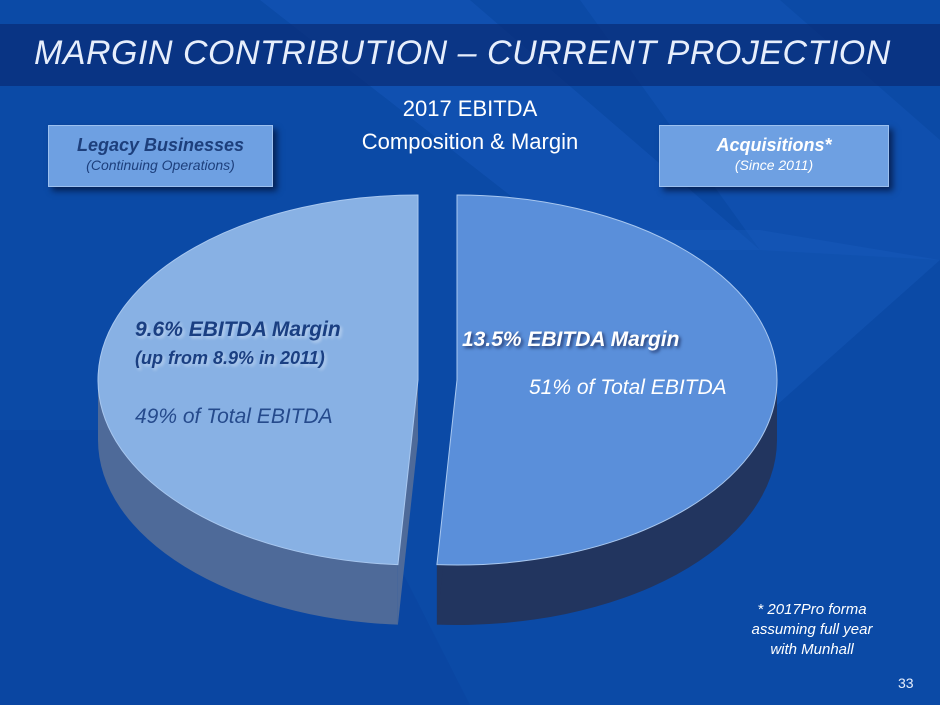  What do you see at coordinates (571, 339) in the screenshot?
I see `acquisitions-margin-label: 13.5% EBITDA Margin` at bounding box center [571, 339].